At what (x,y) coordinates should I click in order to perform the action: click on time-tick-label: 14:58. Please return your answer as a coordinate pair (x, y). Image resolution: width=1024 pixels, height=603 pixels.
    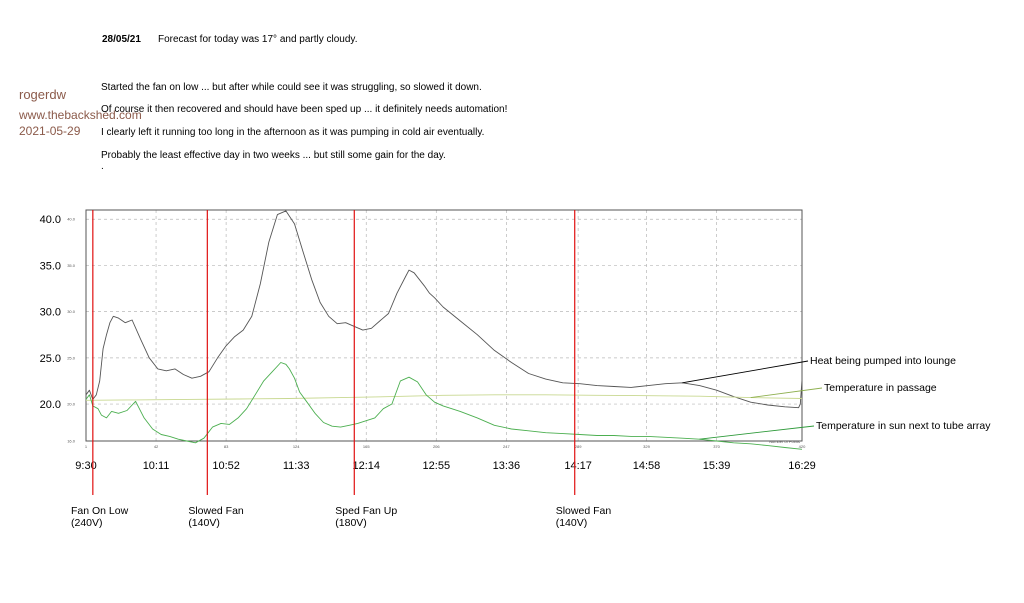
    Looking at the image, I should click on (647, 466).